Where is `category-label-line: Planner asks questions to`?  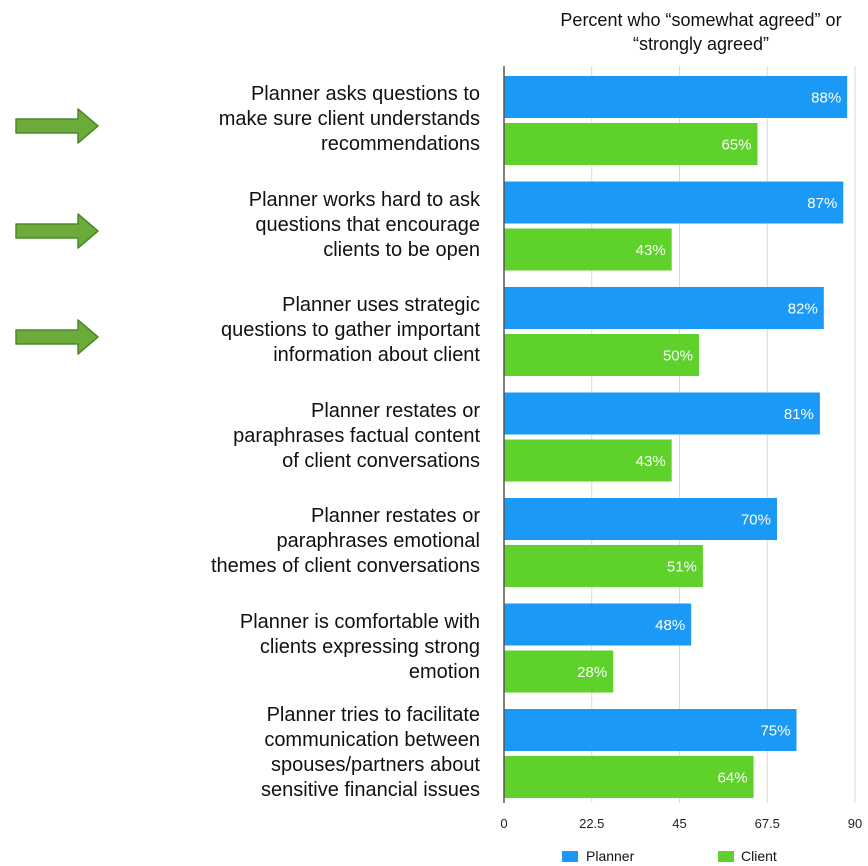
category-label-line: Planner asks questions to is located at coordinates (365, 94).